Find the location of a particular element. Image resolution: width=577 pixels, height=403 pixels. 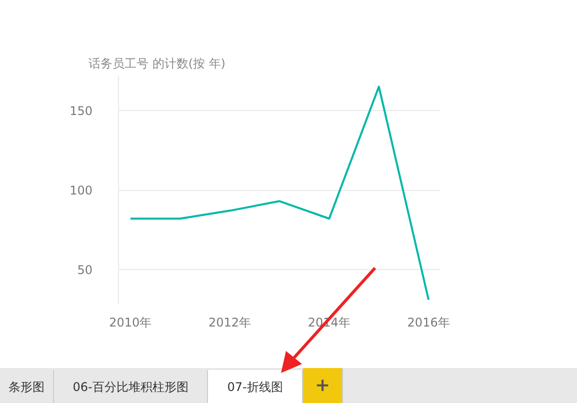

x-tick-label: 2010年 is located at coordinates (130, 323).